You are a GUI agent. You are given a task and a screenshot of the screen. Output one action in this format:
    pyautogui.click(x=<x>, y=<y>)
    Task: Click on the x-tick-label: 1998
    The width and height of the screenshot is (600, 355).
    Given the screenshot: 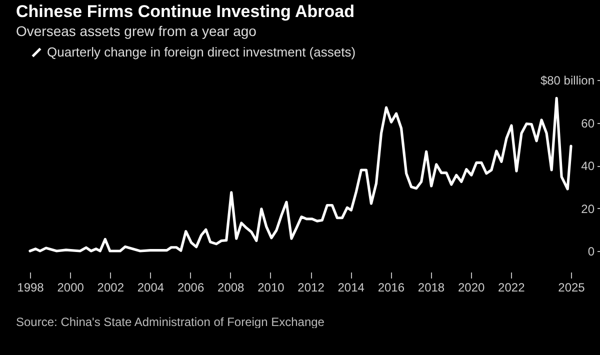 What is the action you would take?
    pyautogui.click(x=30, y=287)
    